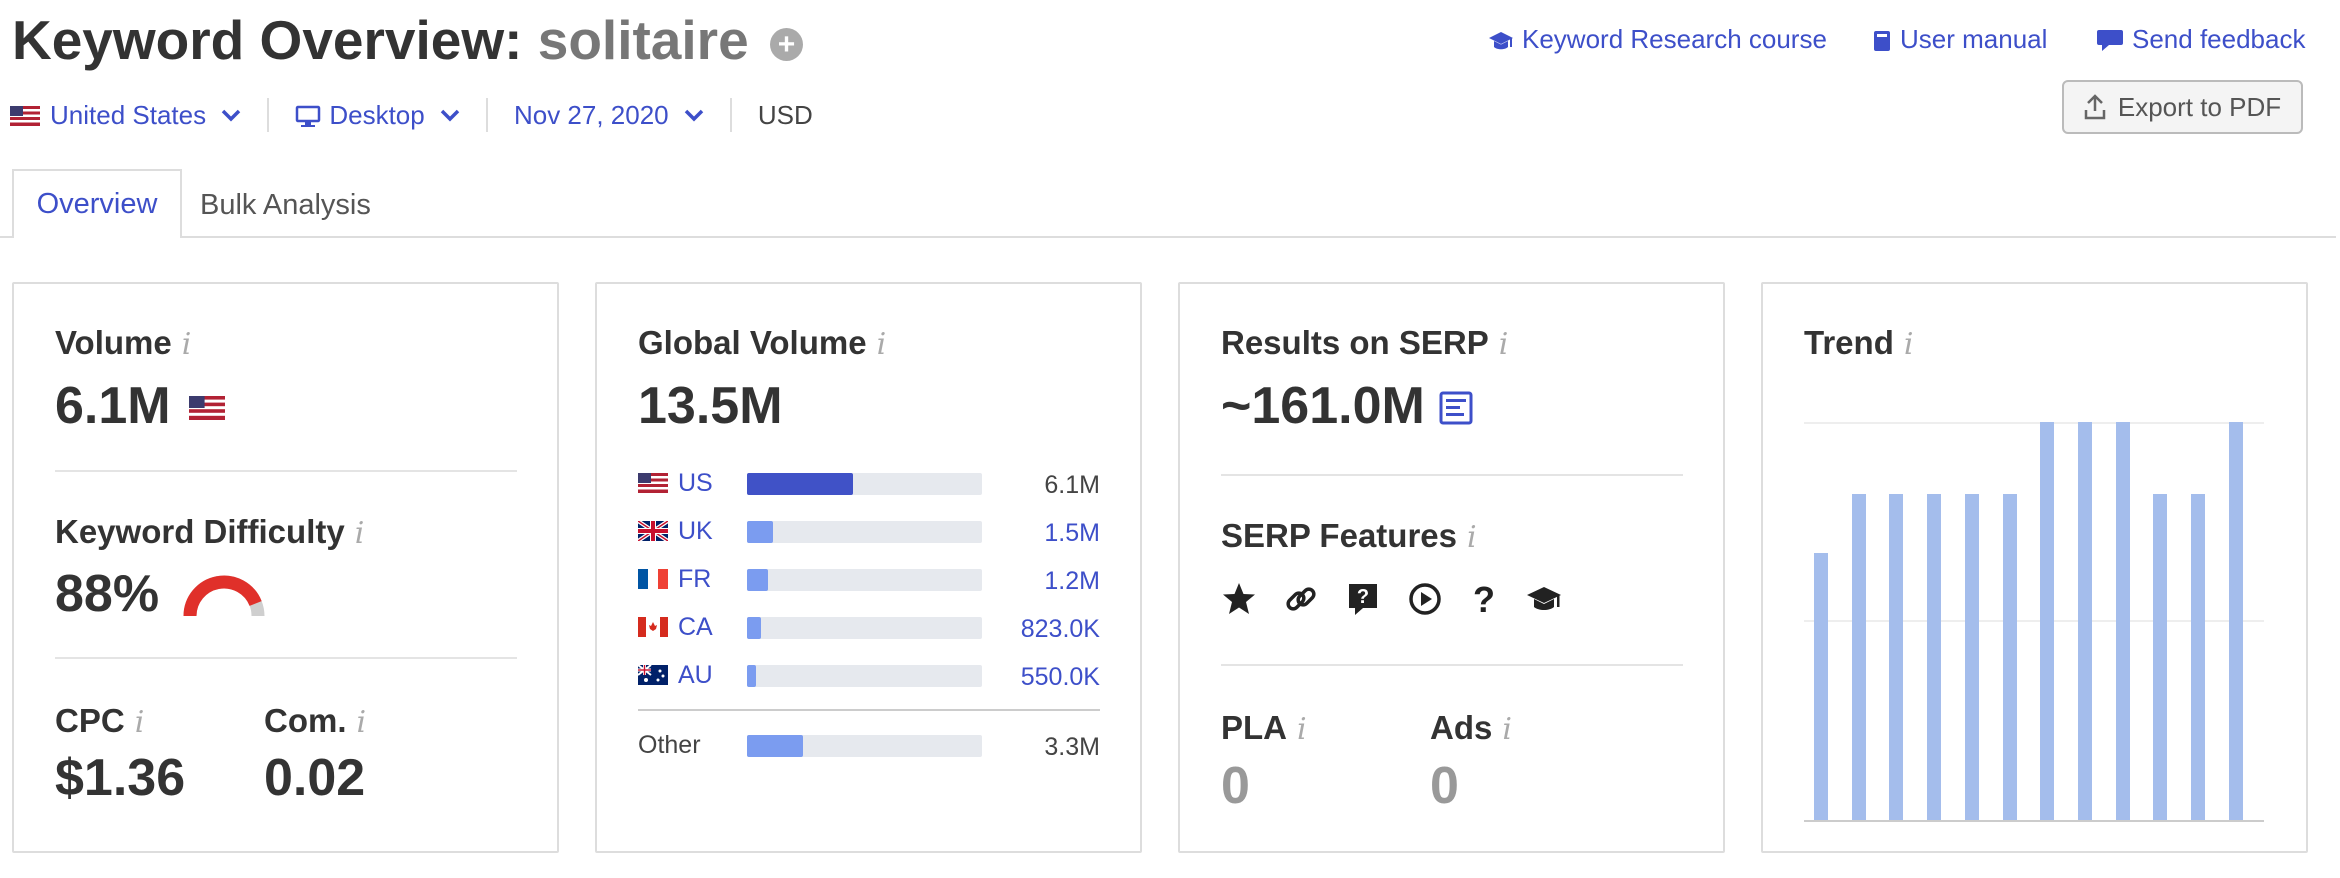 The width and height of the screenshot is (2340, 878). Describe the element at coordinates (1974, 39) in the screenshot. I see `user-manual-label: User manual` at that location.